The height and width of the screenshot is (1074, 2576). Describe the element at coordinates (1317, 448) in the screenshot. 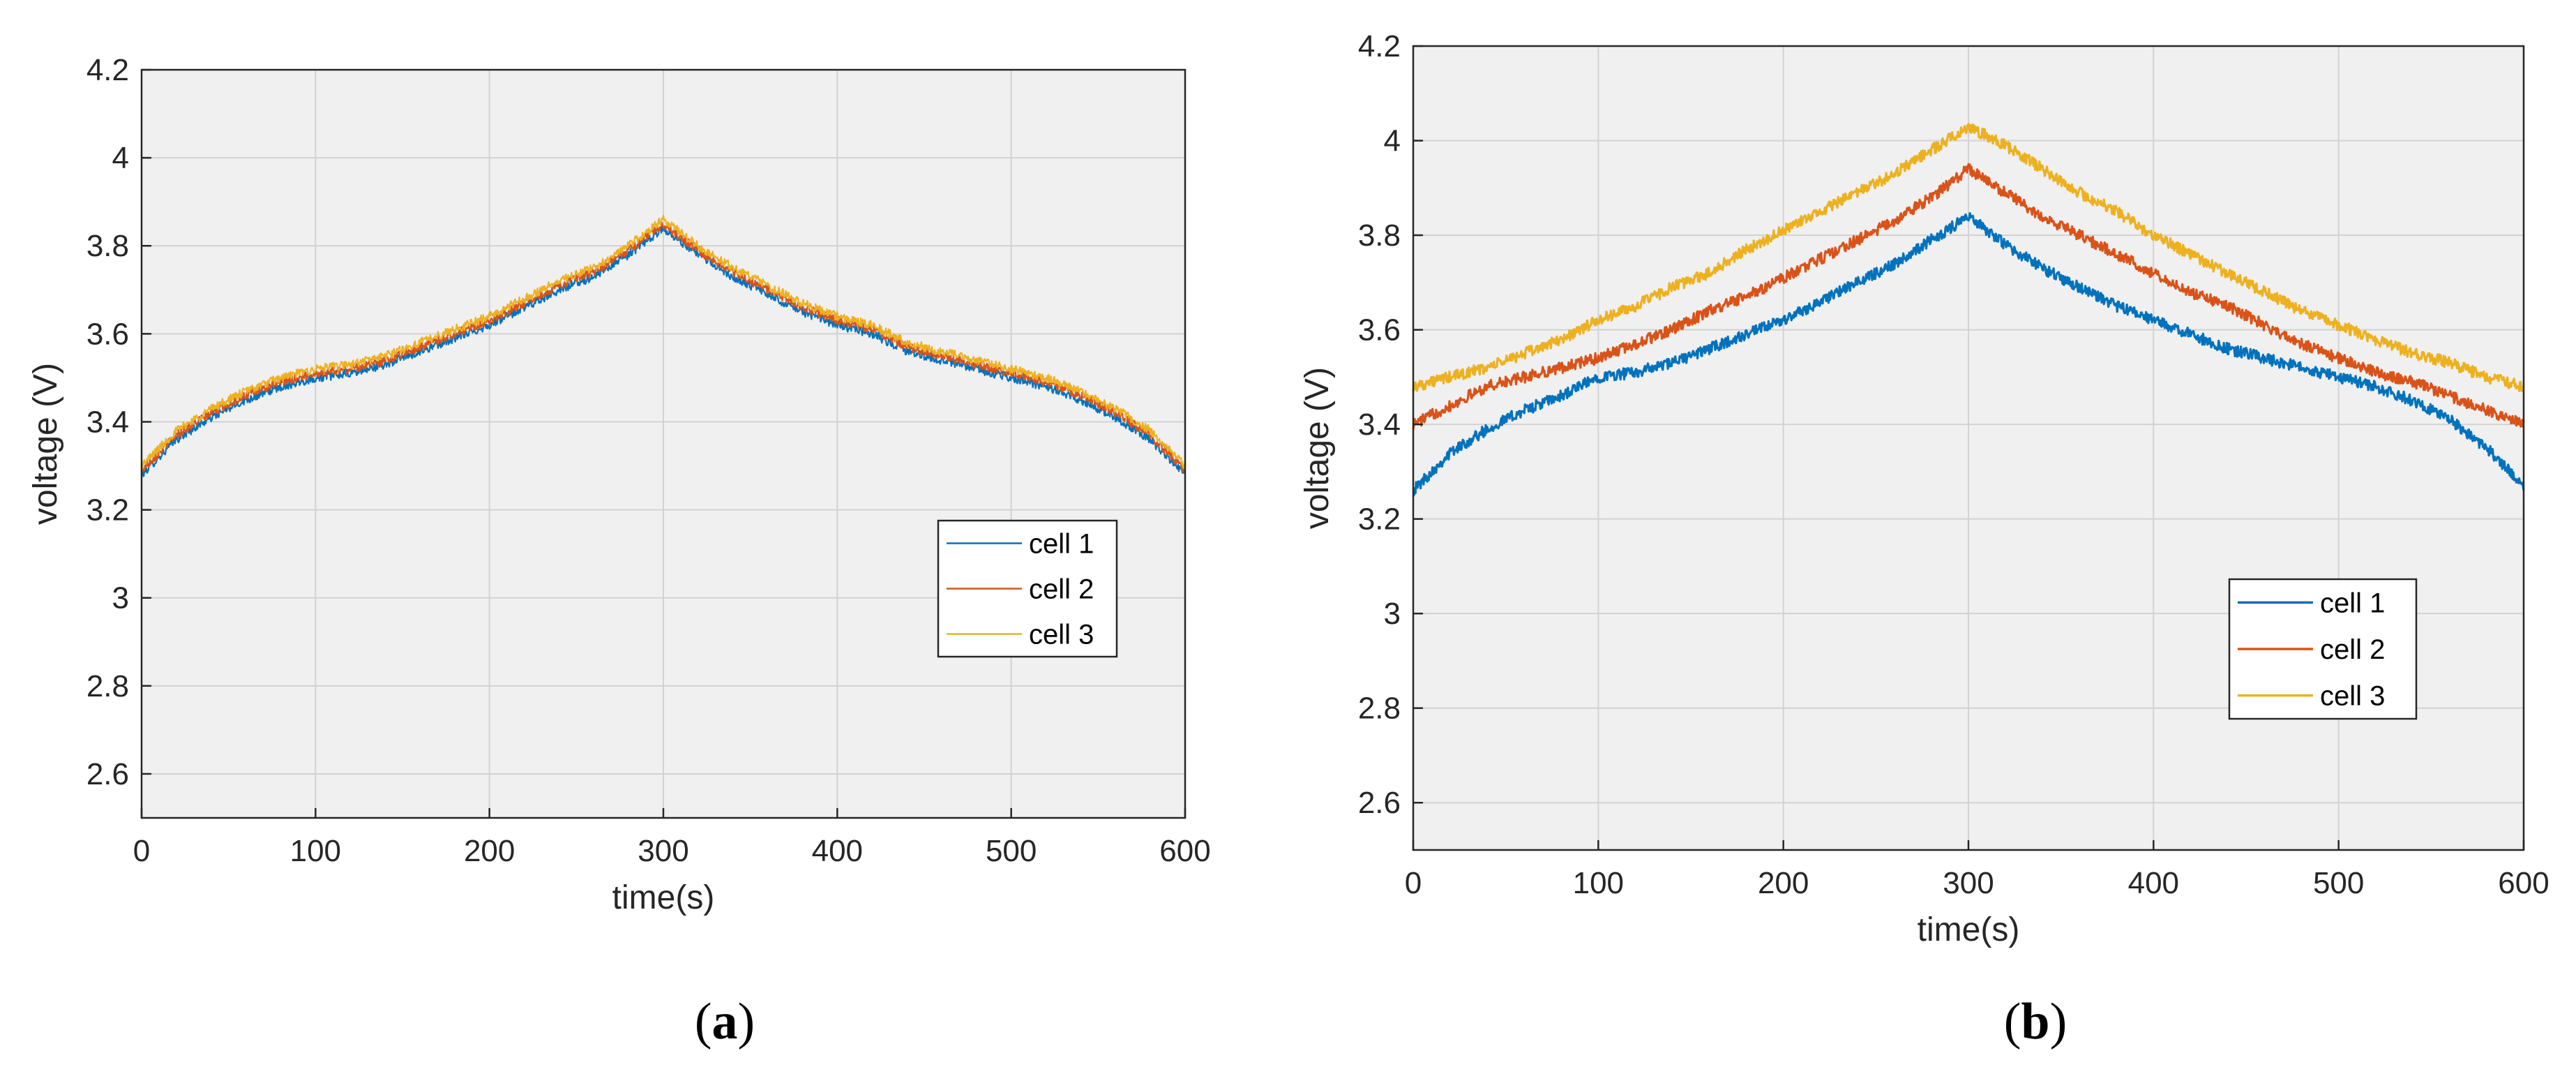

I see `y-axis-title-b: voltage (V)` at that location.